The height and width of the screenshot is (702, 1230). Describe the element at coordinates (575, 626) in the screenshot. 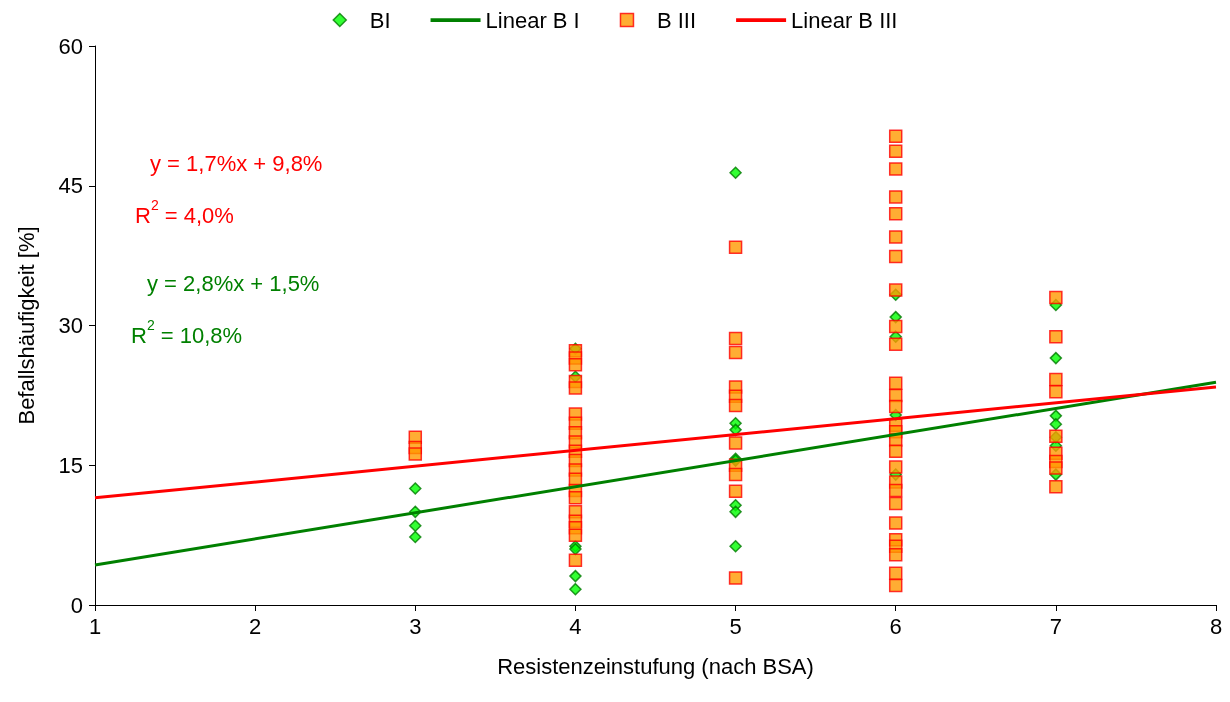

I see `x-tick-label: 4` at that location.